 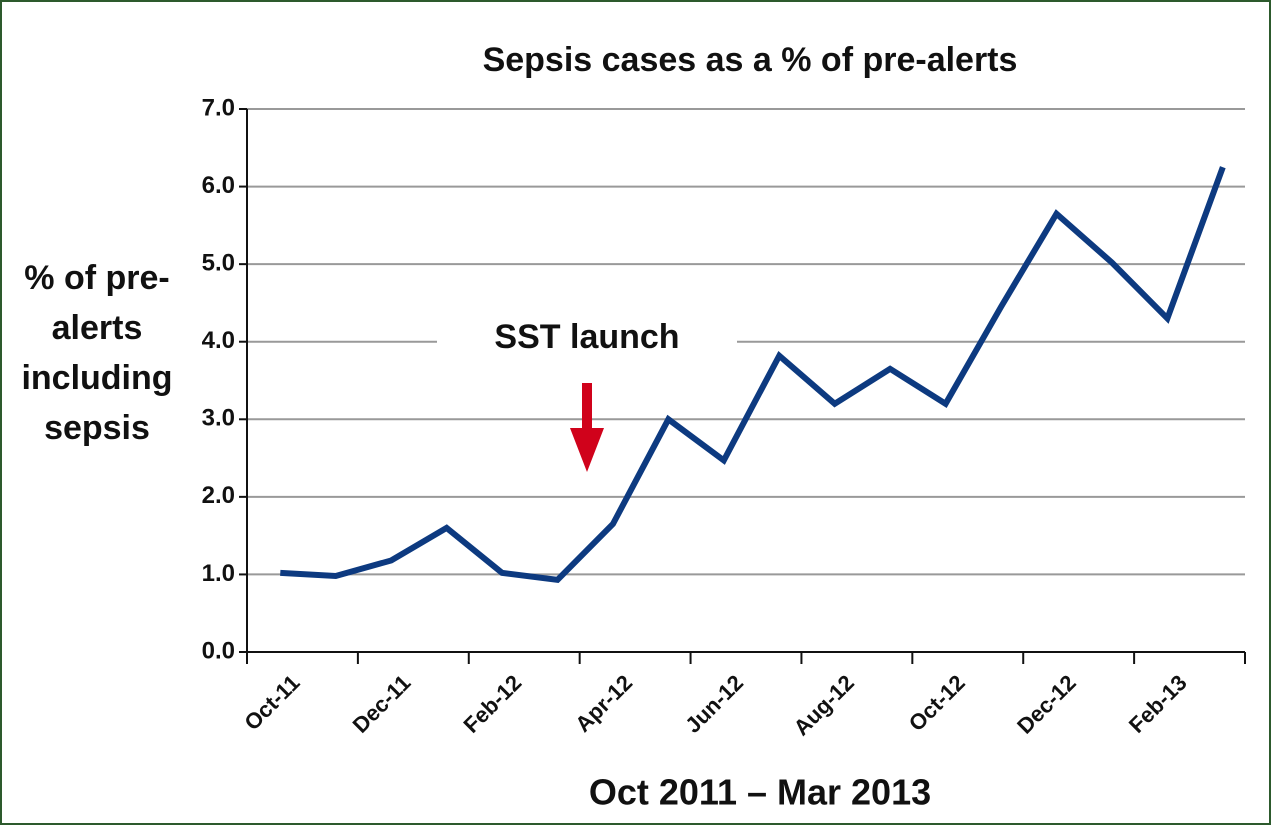 What do you see at coordinates (218, 495) in the screenshot?
I see `y-tick-label: 2.0` at bounding box center [218, 495].